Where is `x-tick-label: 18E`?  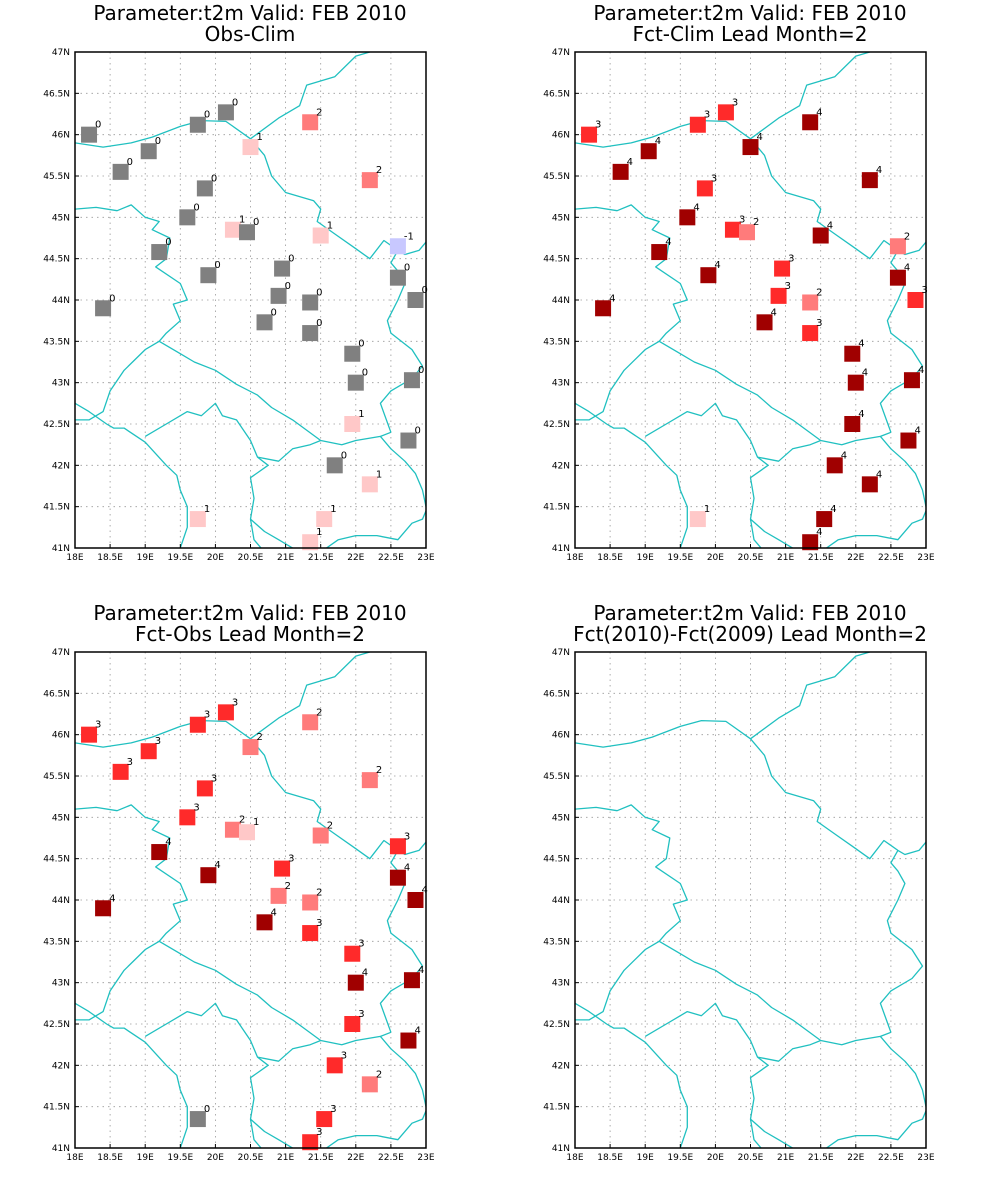 x-tick-label: 18E is located at coordinates (574, 1158).